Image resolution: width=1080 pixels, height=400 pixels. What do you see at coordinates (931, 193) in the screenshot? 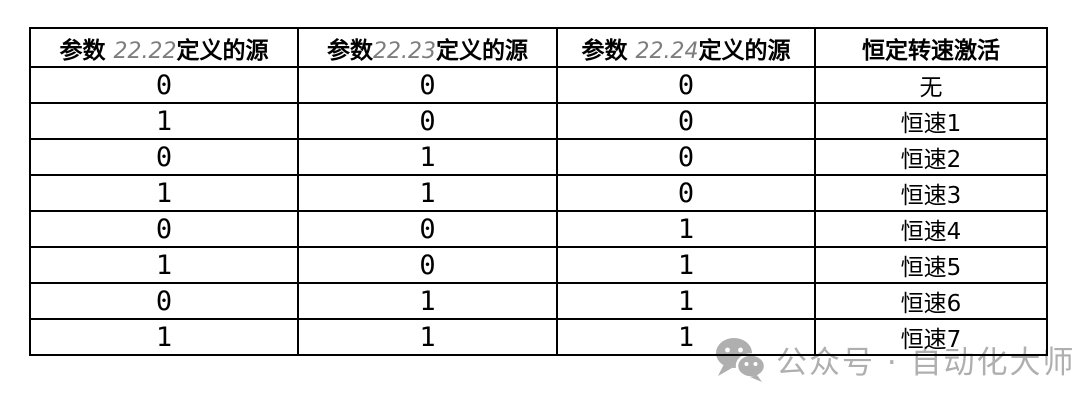
I see `speed-result-cell: 恒速3` at bounding box center [931, 193].